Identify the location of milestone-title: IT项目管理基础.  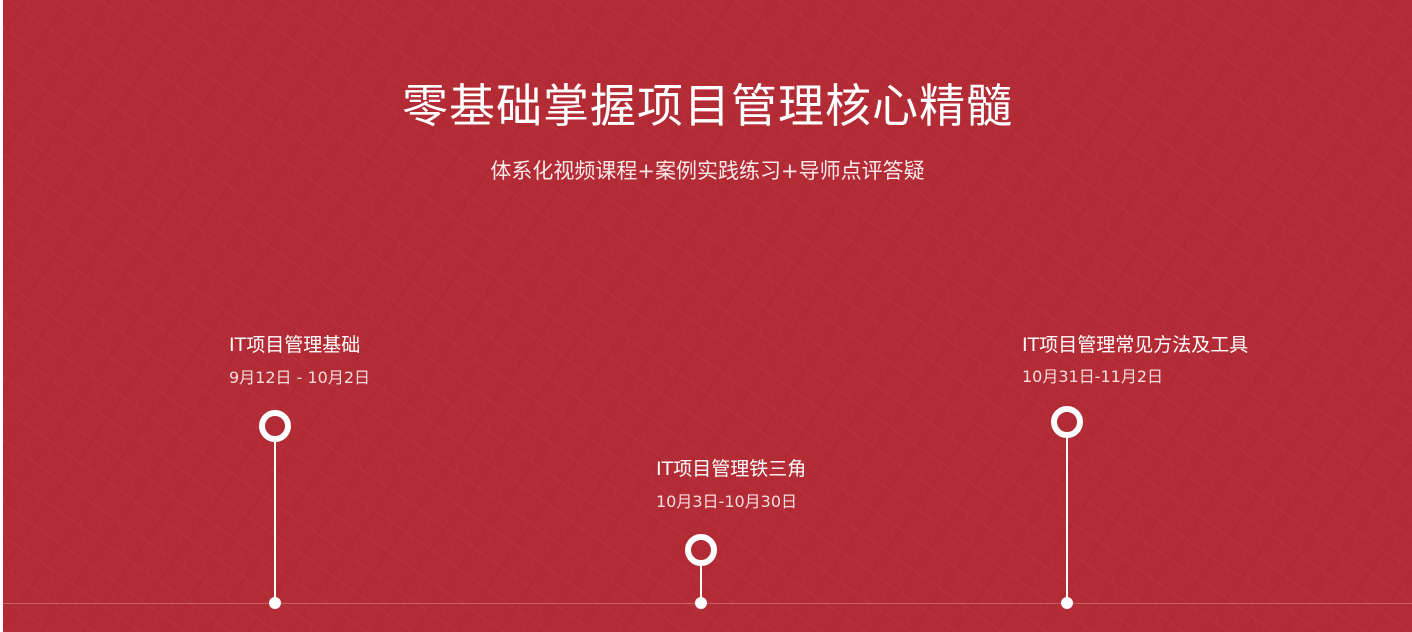
(295, 345).